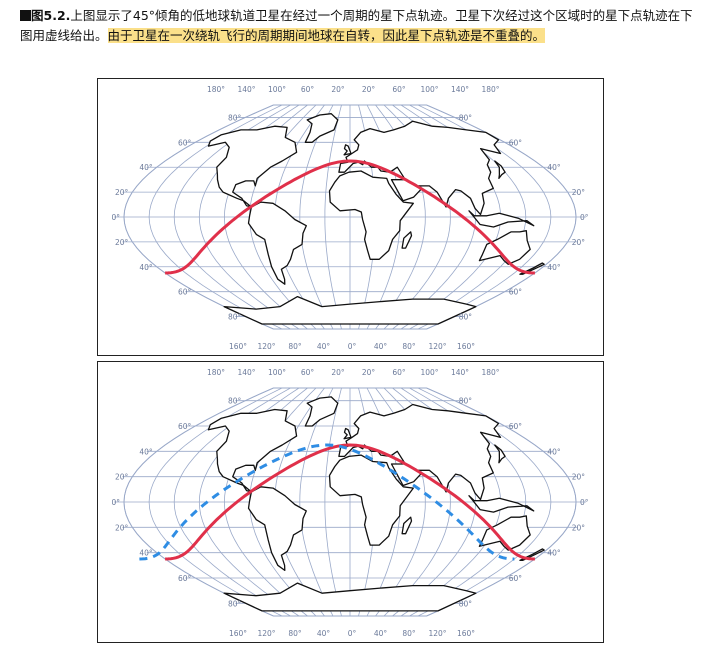  I want to click on ground-track-first-pass, so click(350, 217).